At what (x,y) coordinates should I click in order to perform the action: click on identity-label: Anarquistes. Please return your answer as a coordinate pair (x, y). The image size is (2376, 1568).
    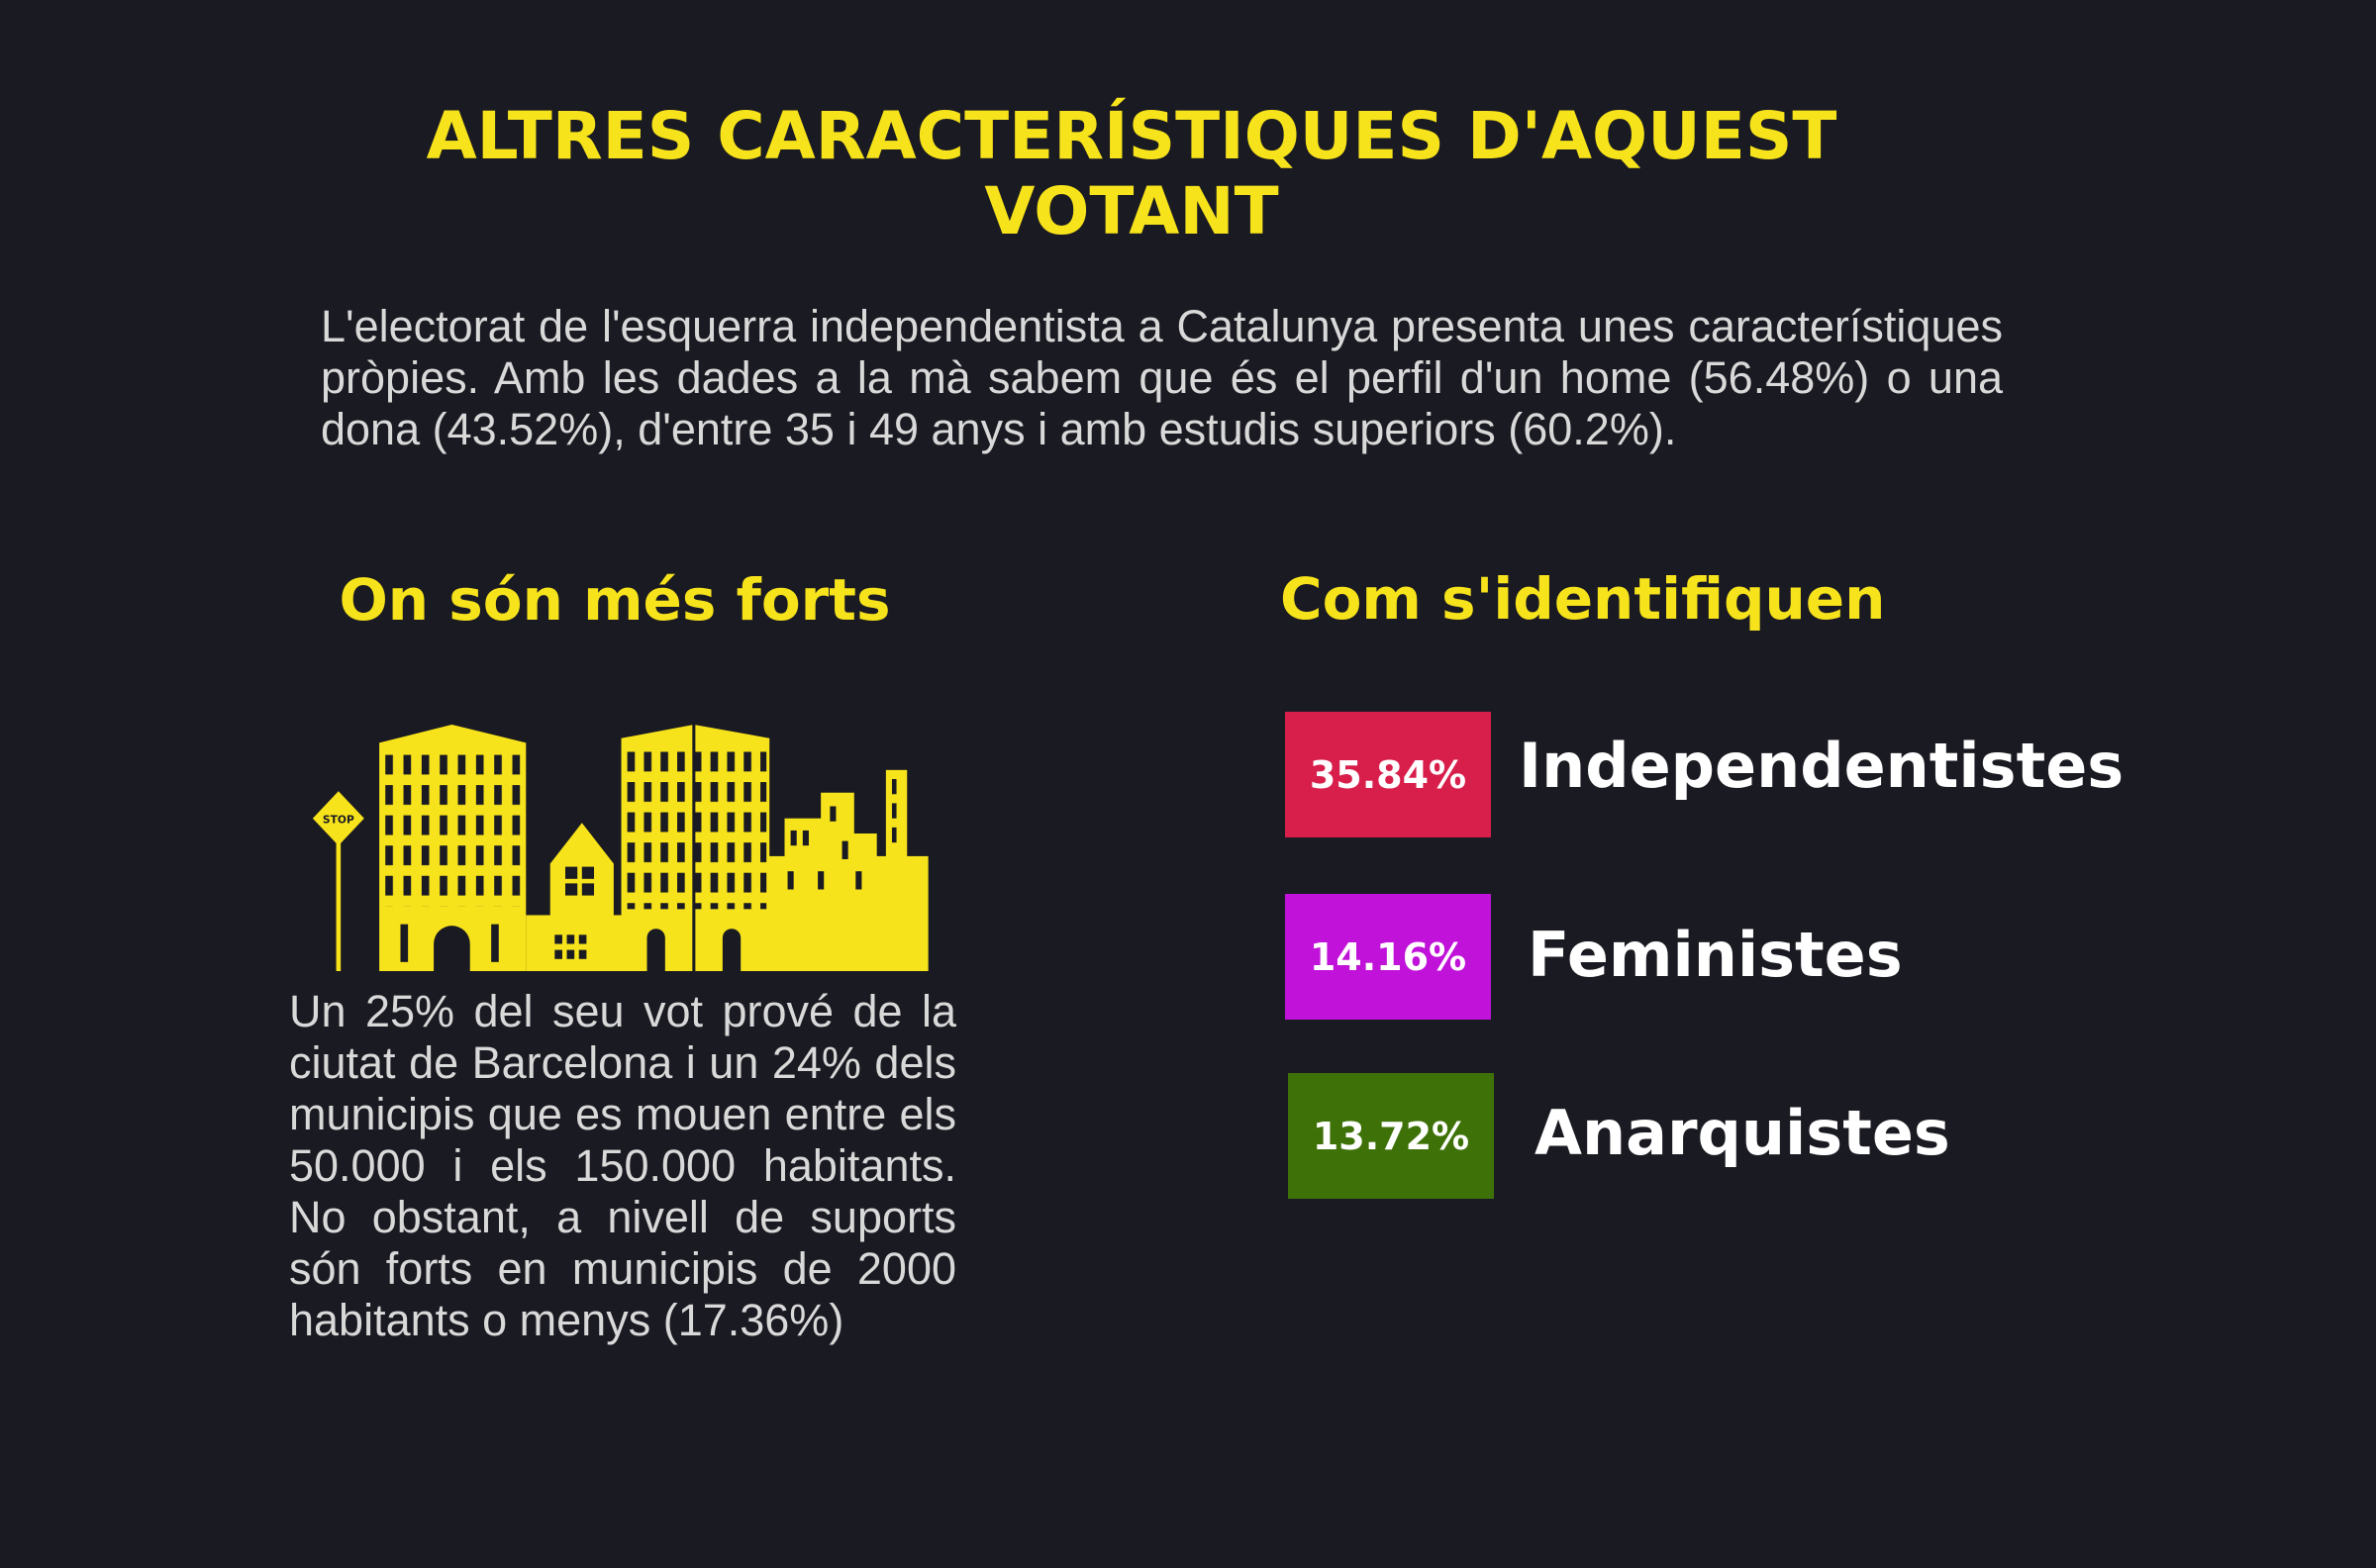
    Looking at the image, I should click on (1742, 1133).